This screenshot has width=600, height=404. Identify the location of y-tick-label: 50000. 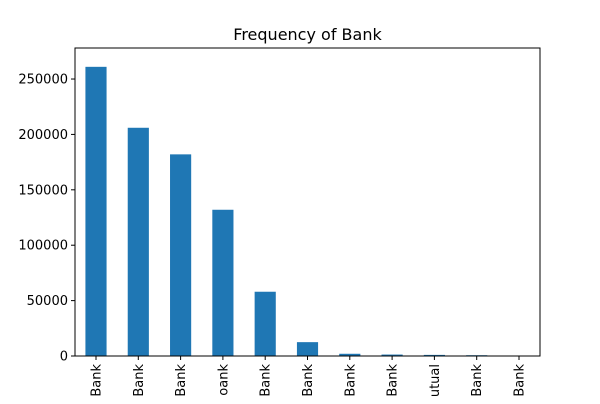
(47, 301).